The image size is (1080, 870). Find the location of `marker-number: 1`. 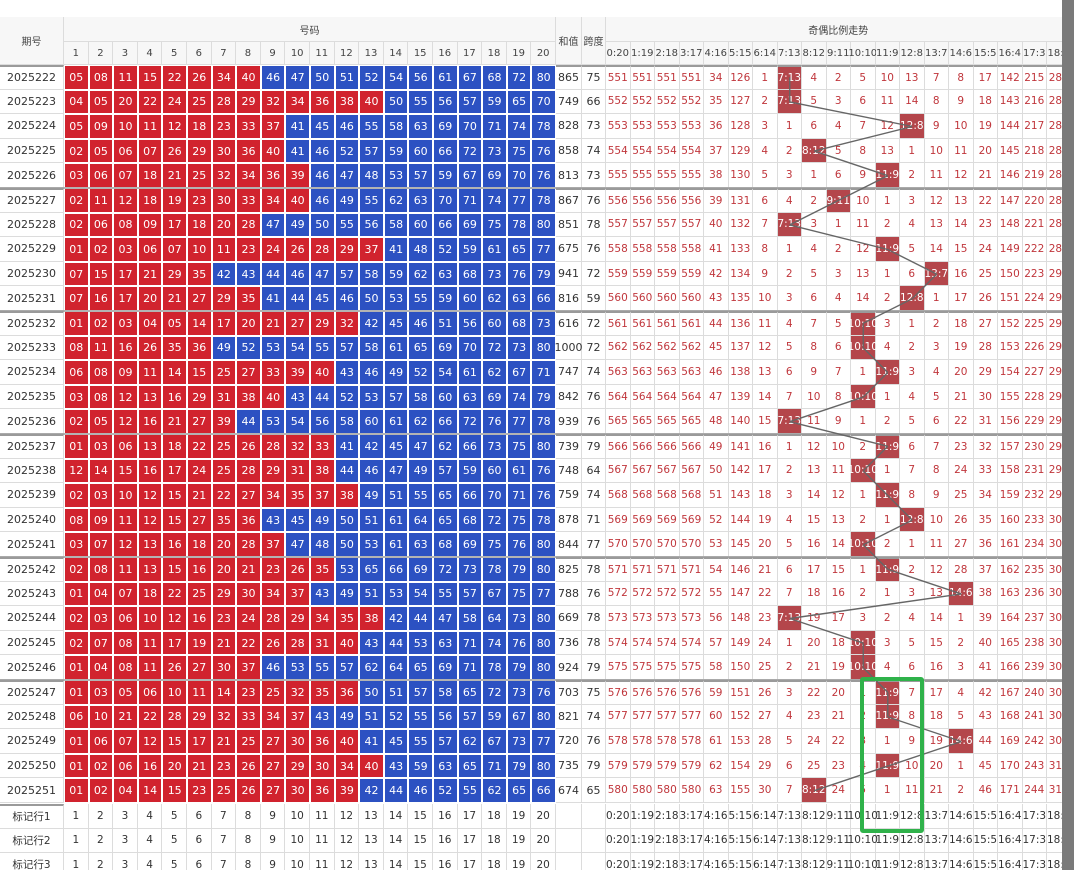

marker-number: 1 is located at coordinates (76, 816).